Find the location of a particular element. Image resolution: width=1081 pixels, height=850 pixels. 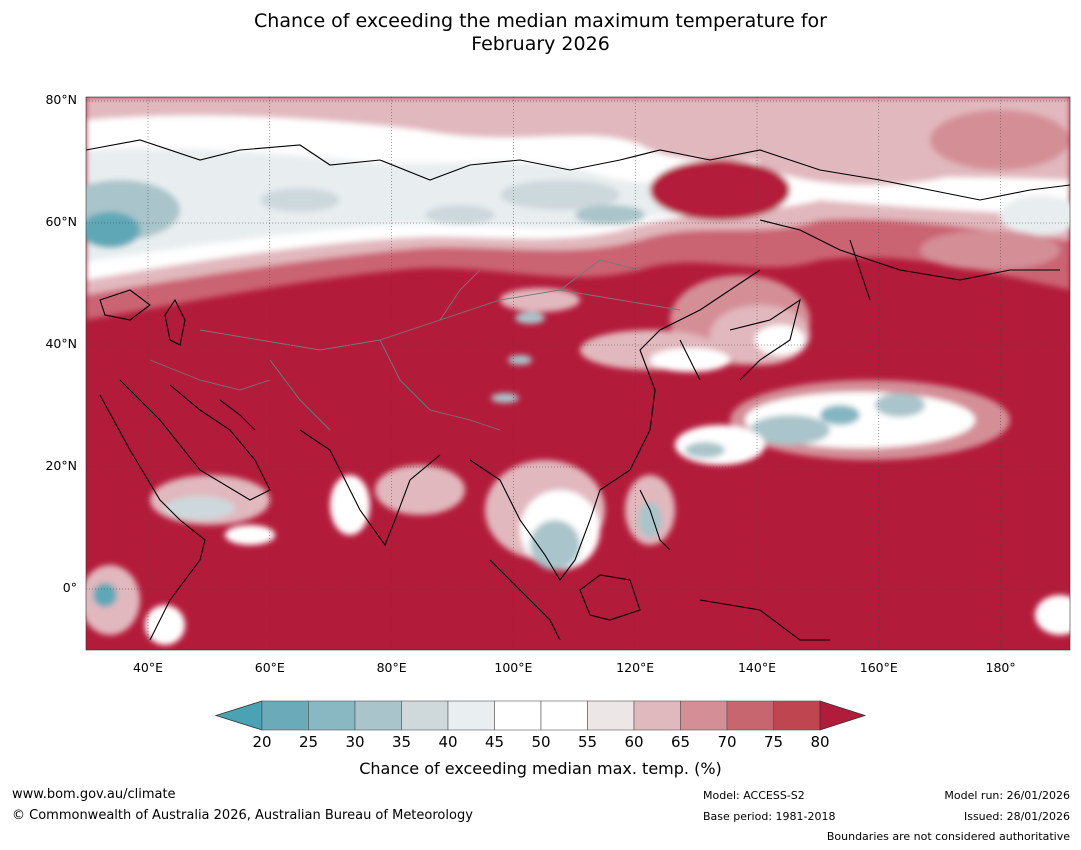

colorbar-over-arrow is located at coordinates (843, 715).